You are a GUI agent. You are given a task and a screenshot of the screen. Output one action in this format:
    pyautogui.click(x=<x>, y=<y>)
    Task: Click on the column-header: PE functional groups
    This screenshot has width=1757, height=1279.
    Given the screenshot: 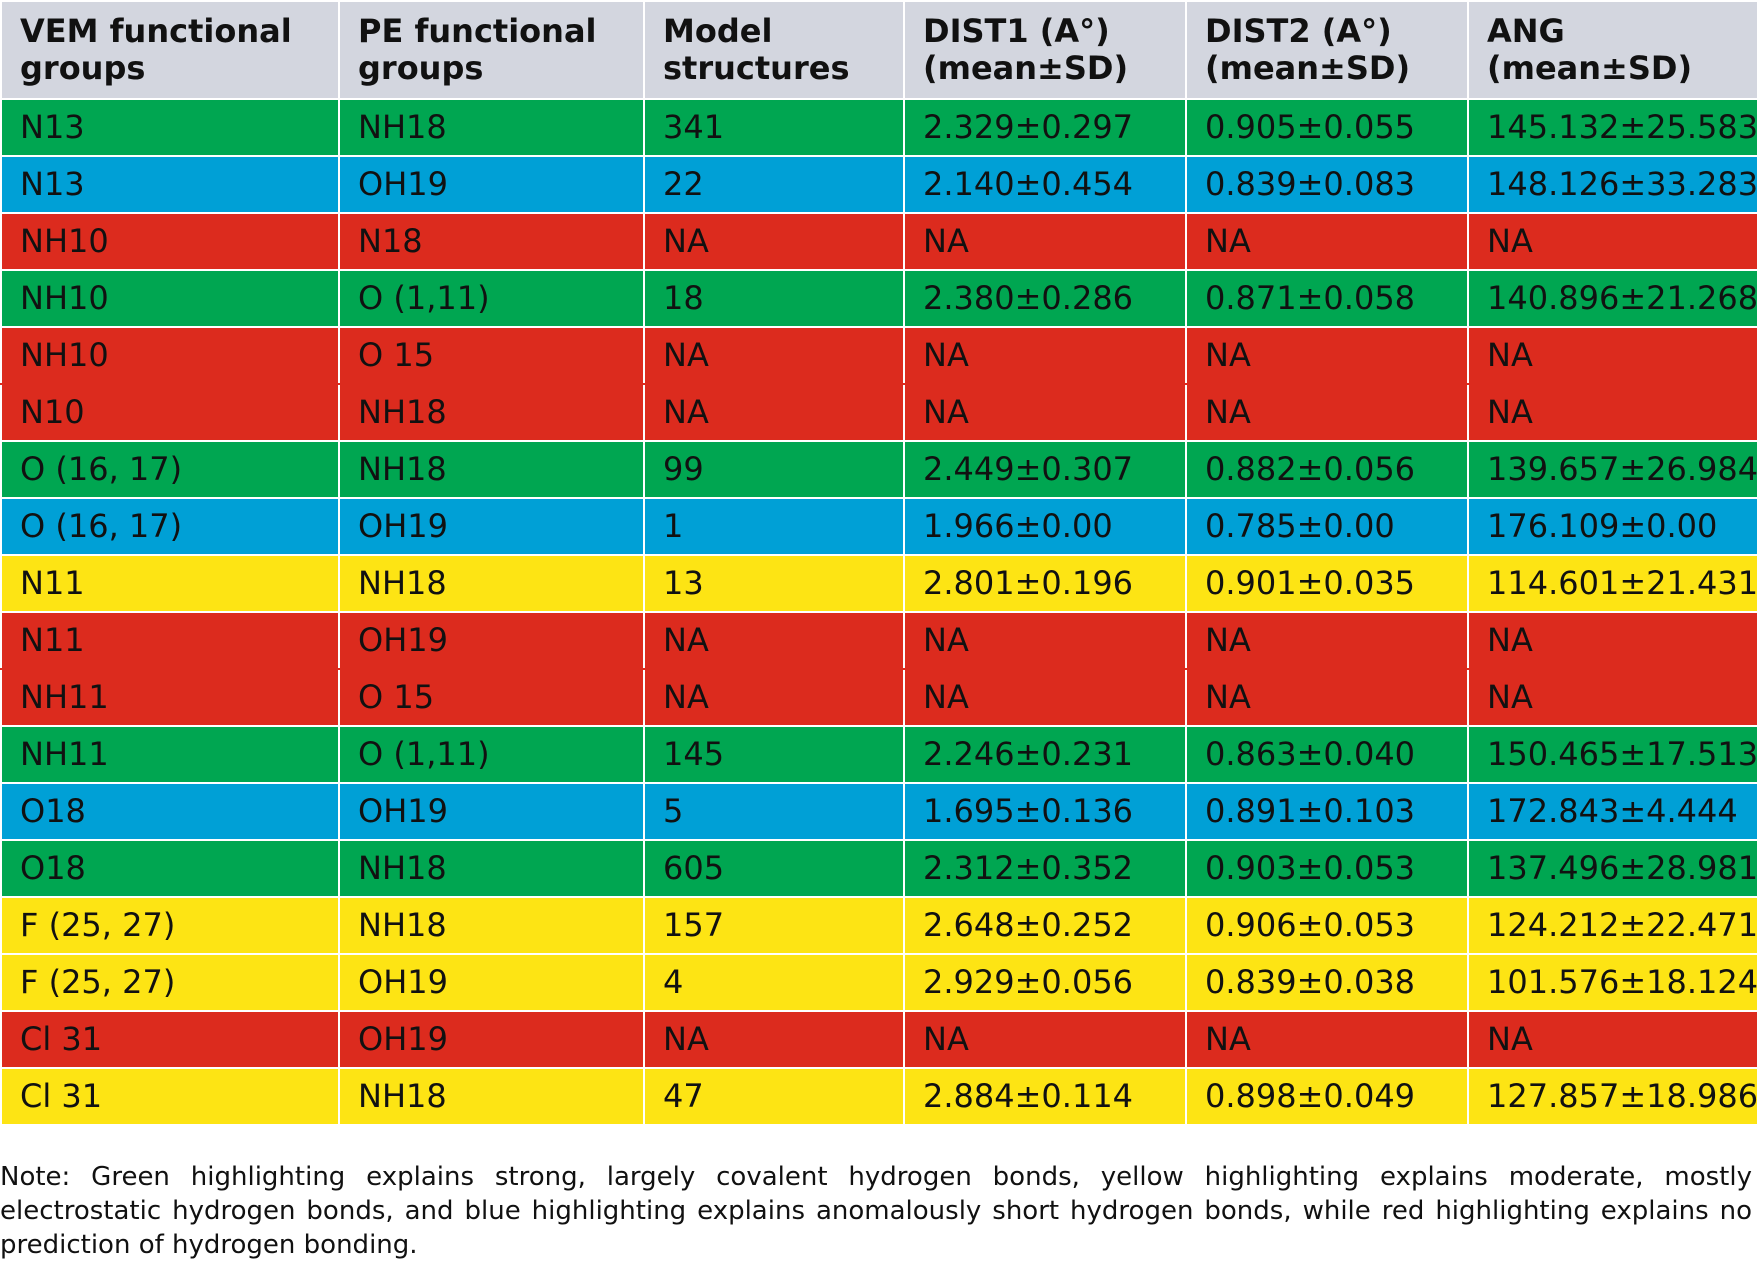 What is the action you would take?
    pyautogui.click(x=491, y=50)
    